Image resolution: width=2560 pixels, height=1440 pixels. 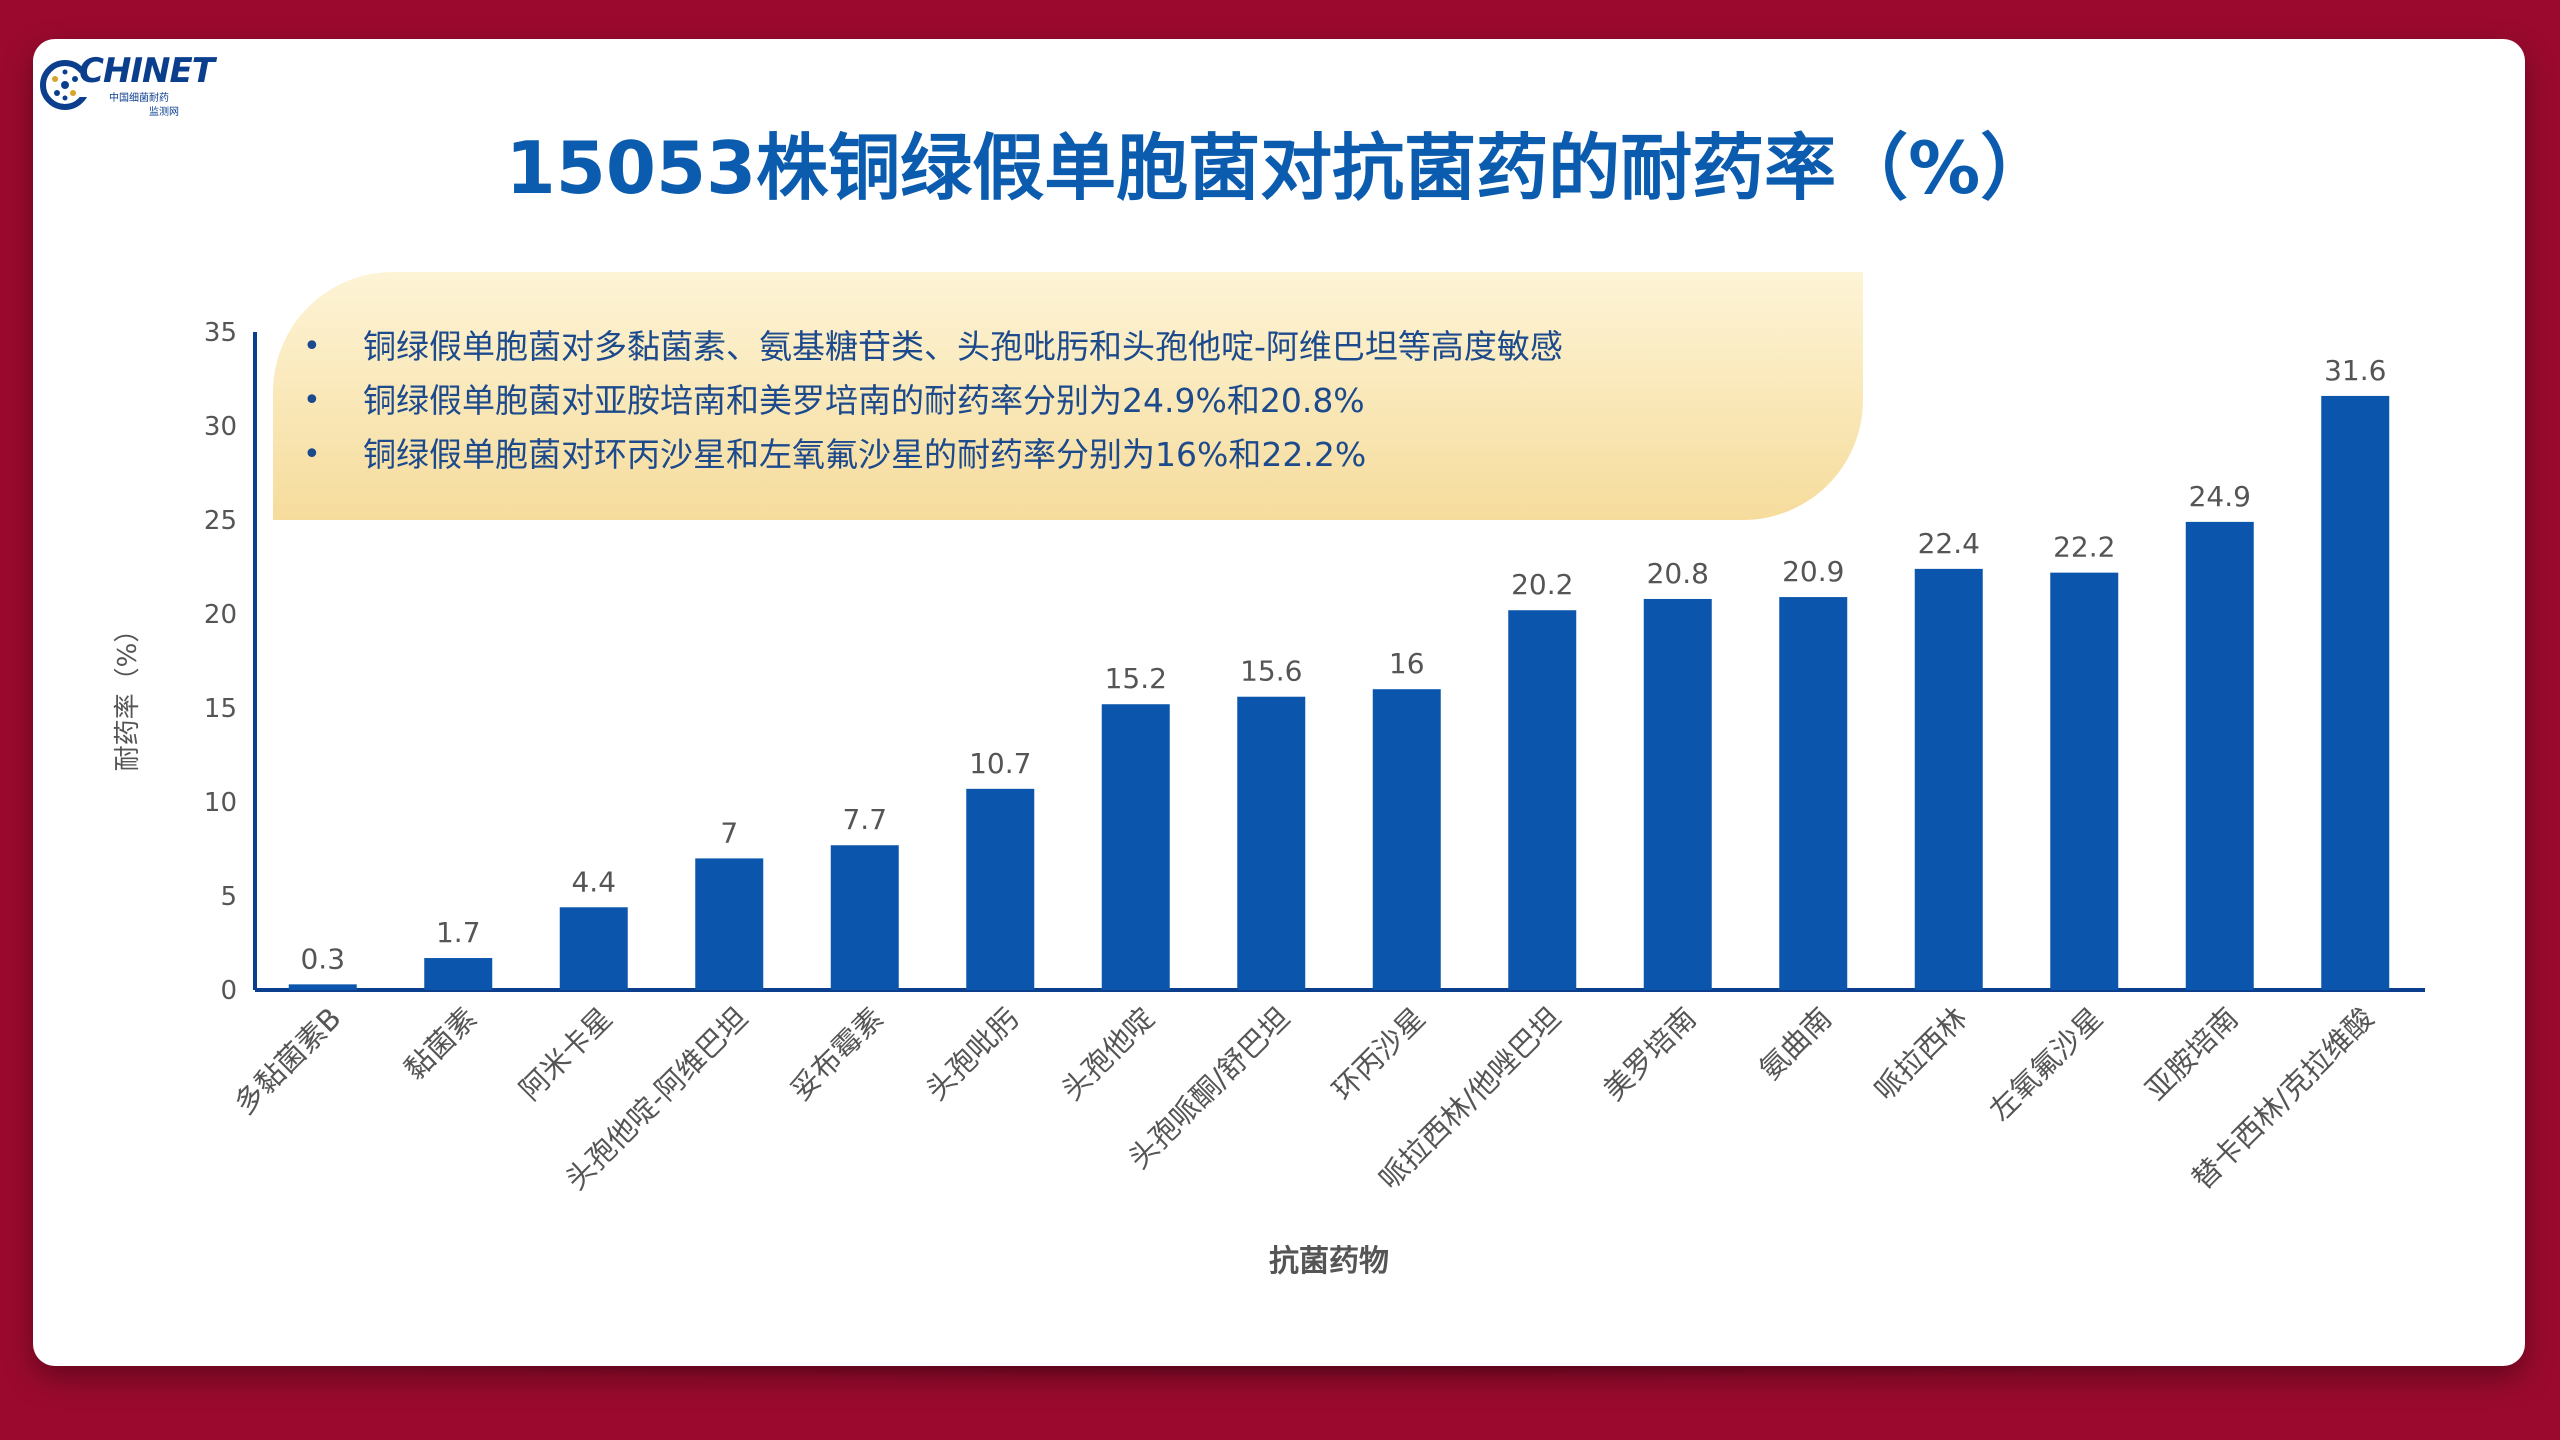 I want to click on x-tick-label: 阿米卡星, so click(x=566, y=1054).